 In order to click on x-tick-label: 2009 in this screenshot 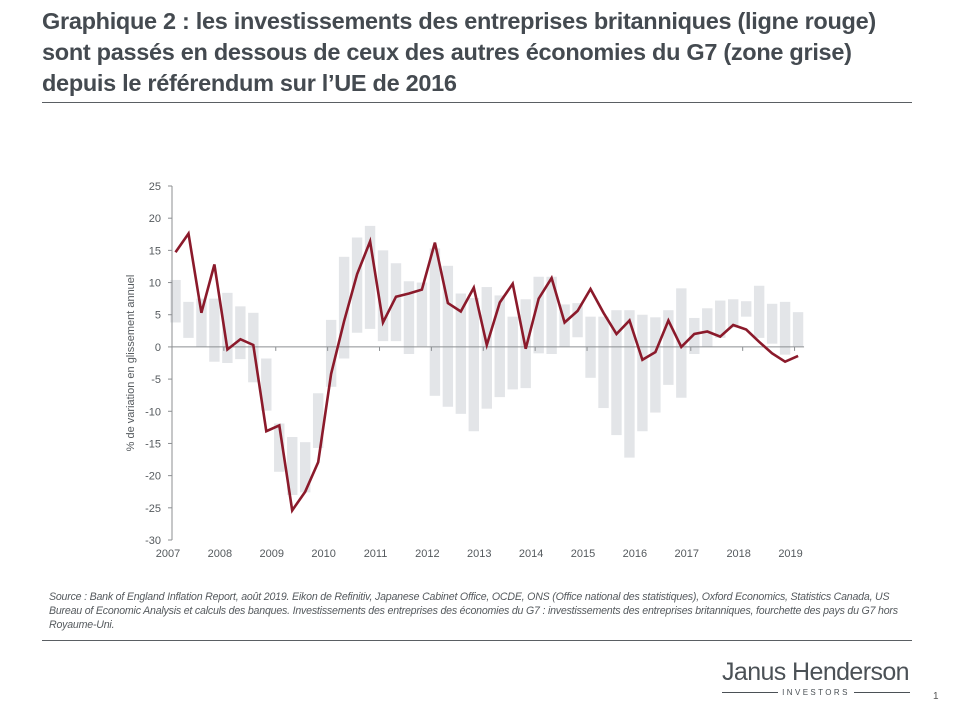, I will do `click(272, 554)`.